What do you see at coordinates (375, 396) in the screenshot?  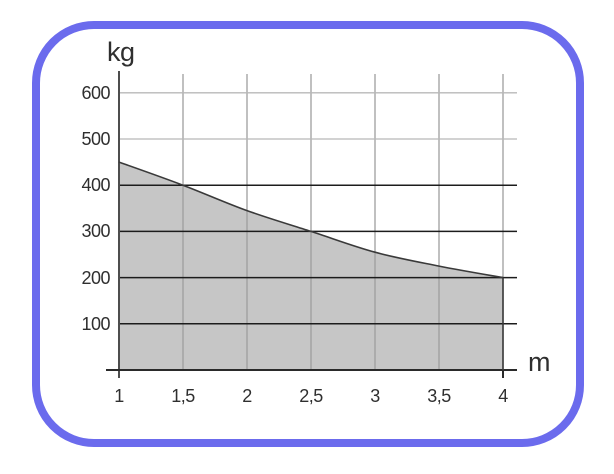 I see `x-tick-label: 3` at bounding box center [375, 396].